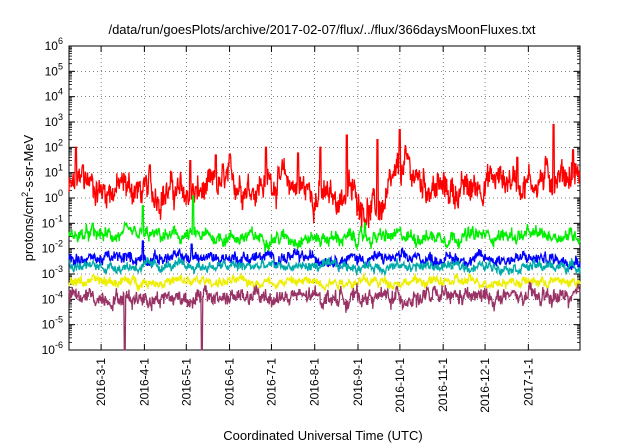 This screenshot has height=448, width=640. What do you see at coordinates (485, 385) in the screenshot?
I see `x-tick-label: 2016-12-1` at bounding box center [485, 385].